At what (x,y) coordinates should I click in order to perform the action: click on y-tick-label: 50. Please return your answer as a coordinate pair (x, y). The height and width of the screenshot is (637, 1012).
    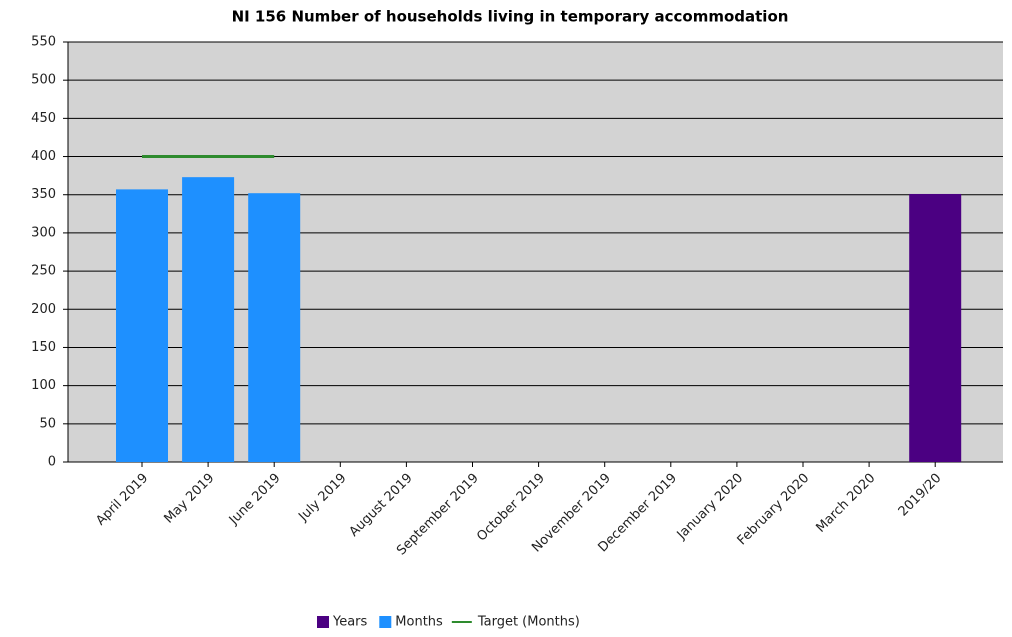
    Looking at the image, I should click on (47, 423).